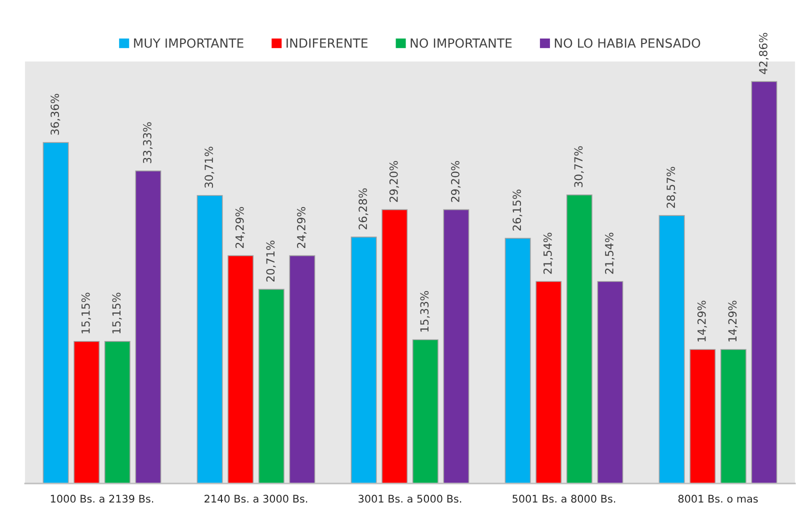 This screenshot has height=510, width=796. What do you see at coordinates (671, 187) in the screenshot?
I see `data-label: 28,57%` at bounding box center [671, 187].